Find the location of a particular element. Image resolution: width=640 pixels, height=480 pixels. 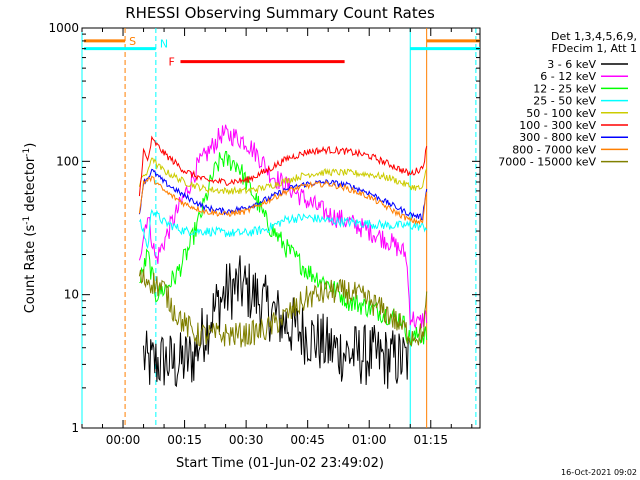

y-tick-label: 1000 is located at coordinates (63, 28).